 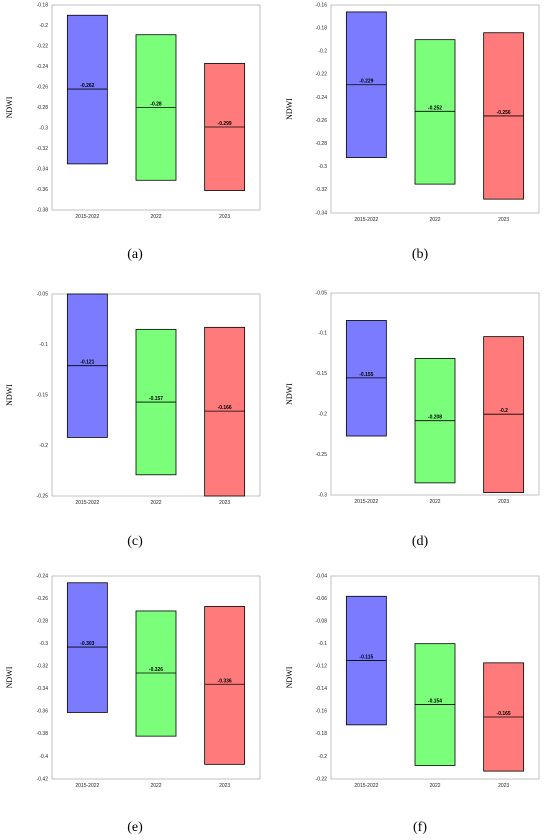 I want to click on y-tick-label-b: -0.2, so click(x=322, y=52).